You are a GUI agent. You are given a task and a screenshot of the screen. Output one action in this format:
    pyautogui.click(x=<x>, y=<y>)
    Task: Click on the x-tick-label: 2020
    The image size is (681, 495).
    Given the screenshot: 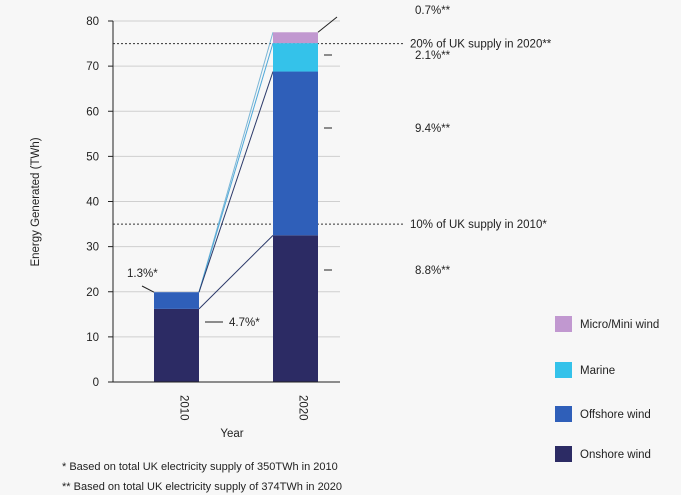 What is the action you would take?
    pyautogui.click(x=303, y=408)
    